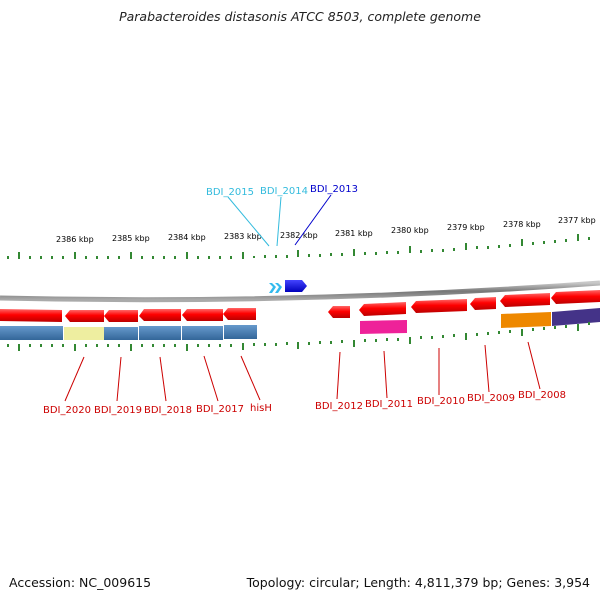 This screenshot has height=600, width=600. What do you see at coordinates (84, 316) in the screenshot?
I see `gene-bdi-2019` at bounding box center [84, 316].